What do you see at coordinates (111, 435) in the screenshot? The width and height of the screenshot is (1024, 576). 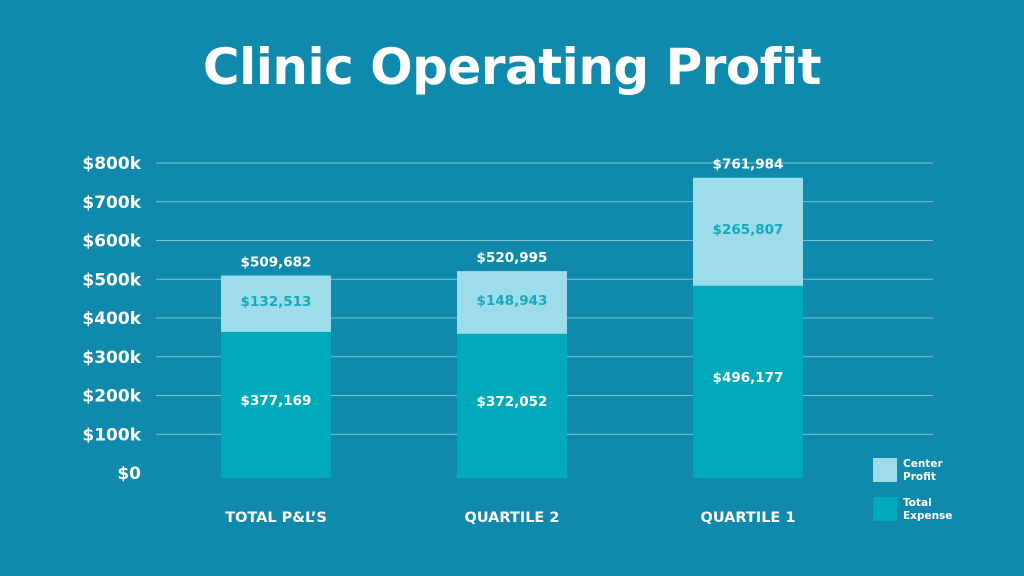 I see `y-tick-label: $100k` at bounding box center [111, 435].